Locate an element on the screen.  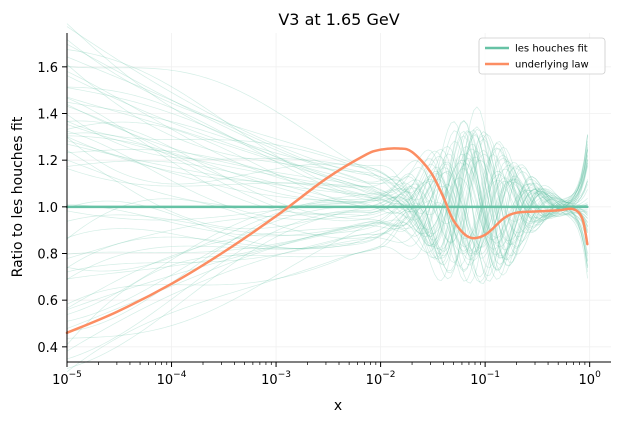
y-tick-label-5: 1.4 is located at coordinates (47, 115).